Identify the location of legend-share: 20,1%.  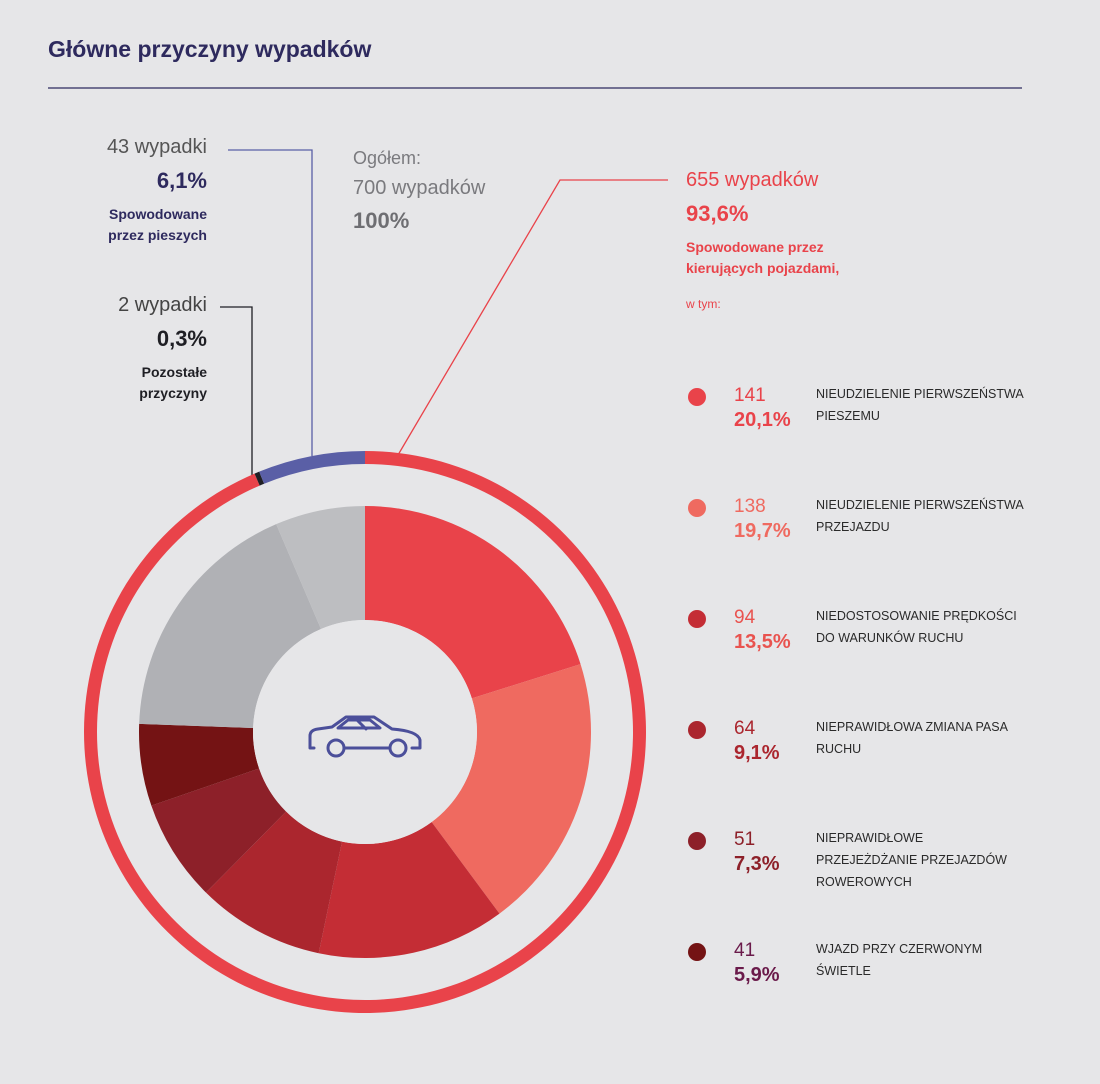
(762, 420).